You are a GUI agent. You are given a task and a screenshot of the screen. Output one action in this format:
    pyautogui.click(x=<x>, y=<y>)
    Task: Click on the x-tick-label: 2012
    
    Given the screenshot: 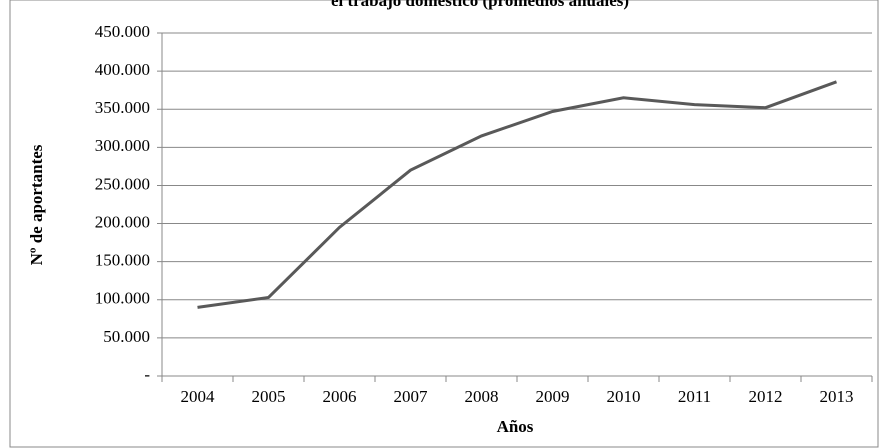 What is the action you would take?
    pyautogui.click(x=766, y=396)
    